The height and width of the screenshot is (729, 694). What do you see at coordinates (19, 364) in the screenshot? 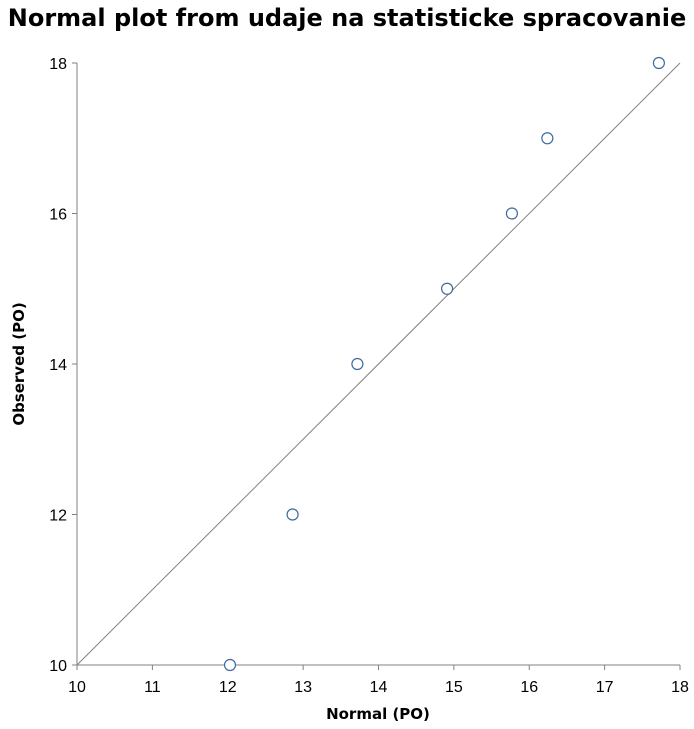
I see `y-axis-label: Observed (PO)` at bounding box center [19, 364].